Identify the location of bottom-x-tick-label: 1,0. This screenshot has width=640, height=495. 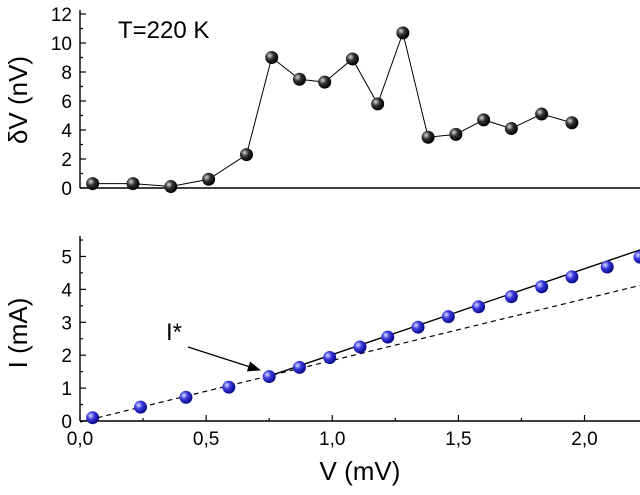
(332, 439).